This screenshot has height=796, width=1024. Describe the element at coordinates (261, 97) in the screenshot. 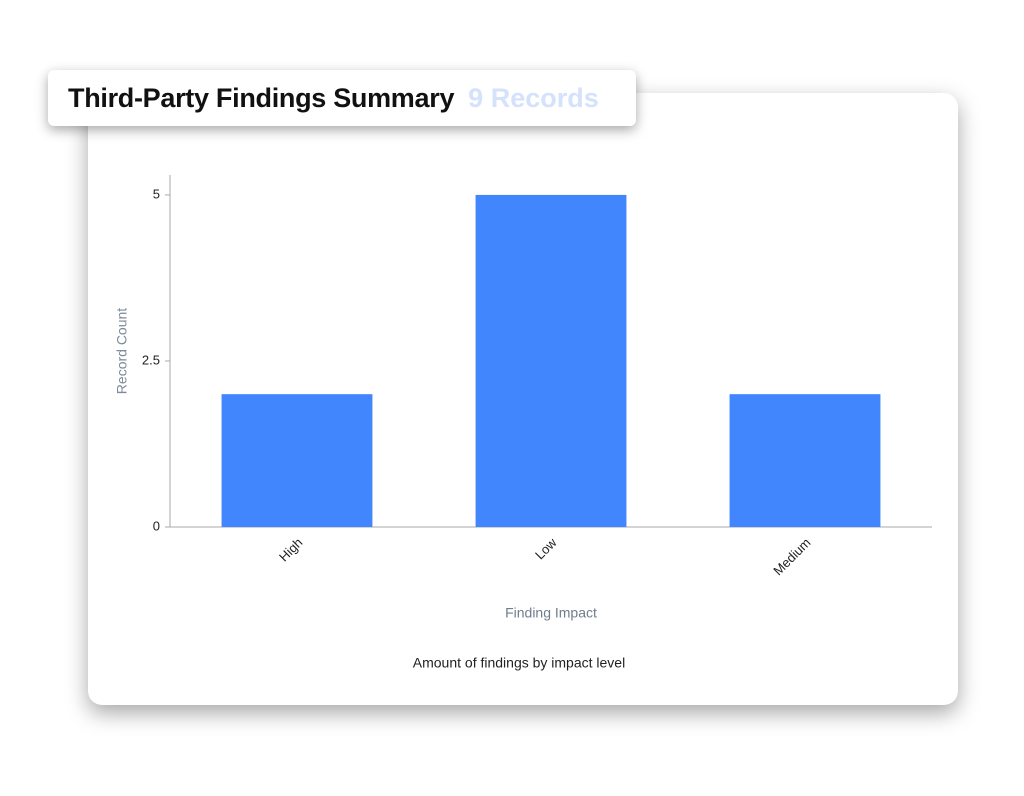

I see `chart-title: Third-Party Findings Summary` at that location.